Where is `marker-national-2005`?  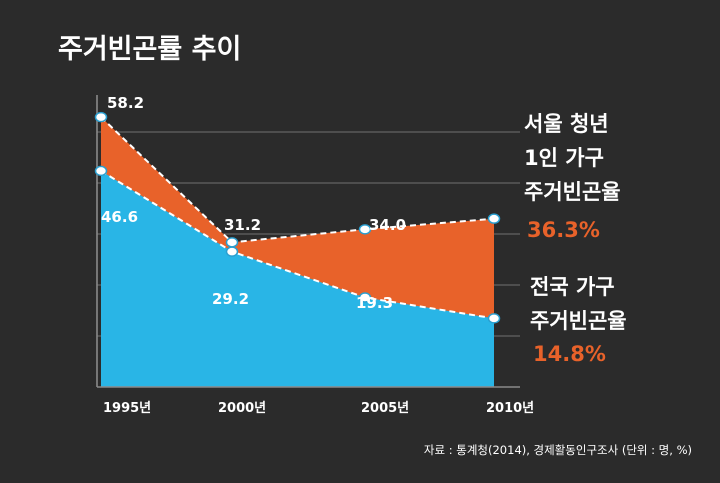 marker-national-2005 is located at coordinates (365, 297).